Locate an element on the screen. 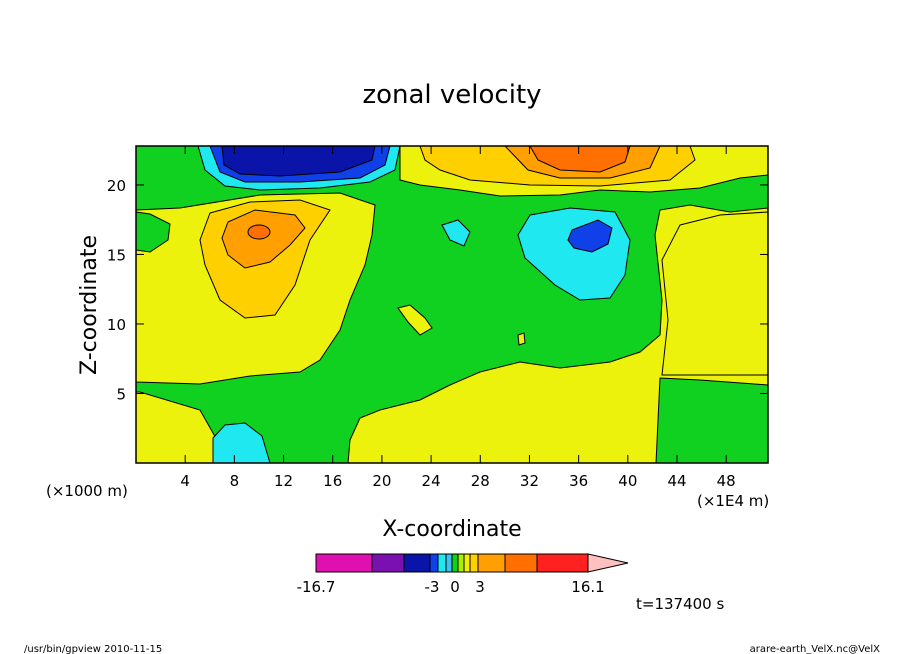  y-tick-label: 15 is located at coordinates (116, 255).